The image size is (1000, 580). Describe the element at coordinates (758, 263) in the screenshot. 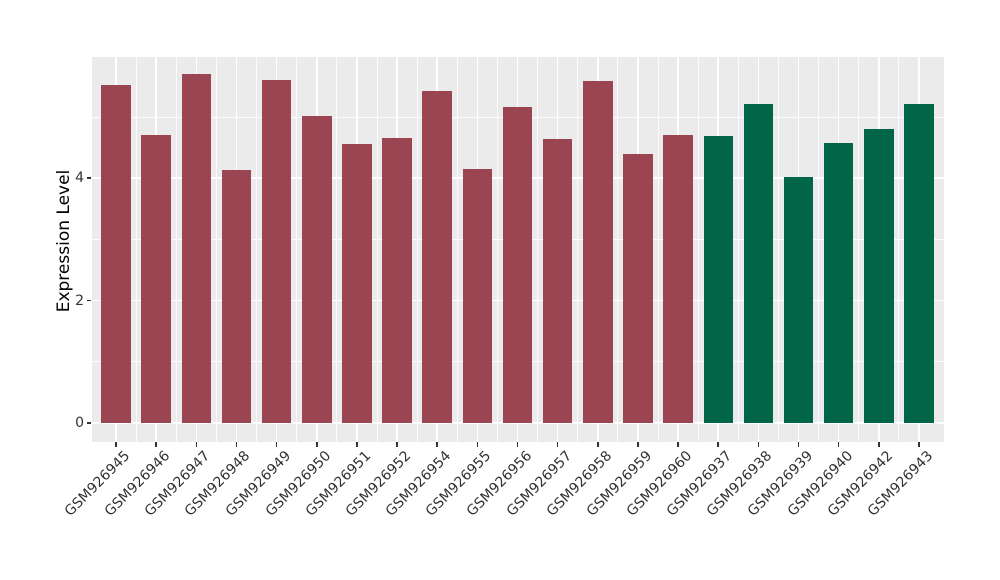

I see `bar-GSM926938` at that location.